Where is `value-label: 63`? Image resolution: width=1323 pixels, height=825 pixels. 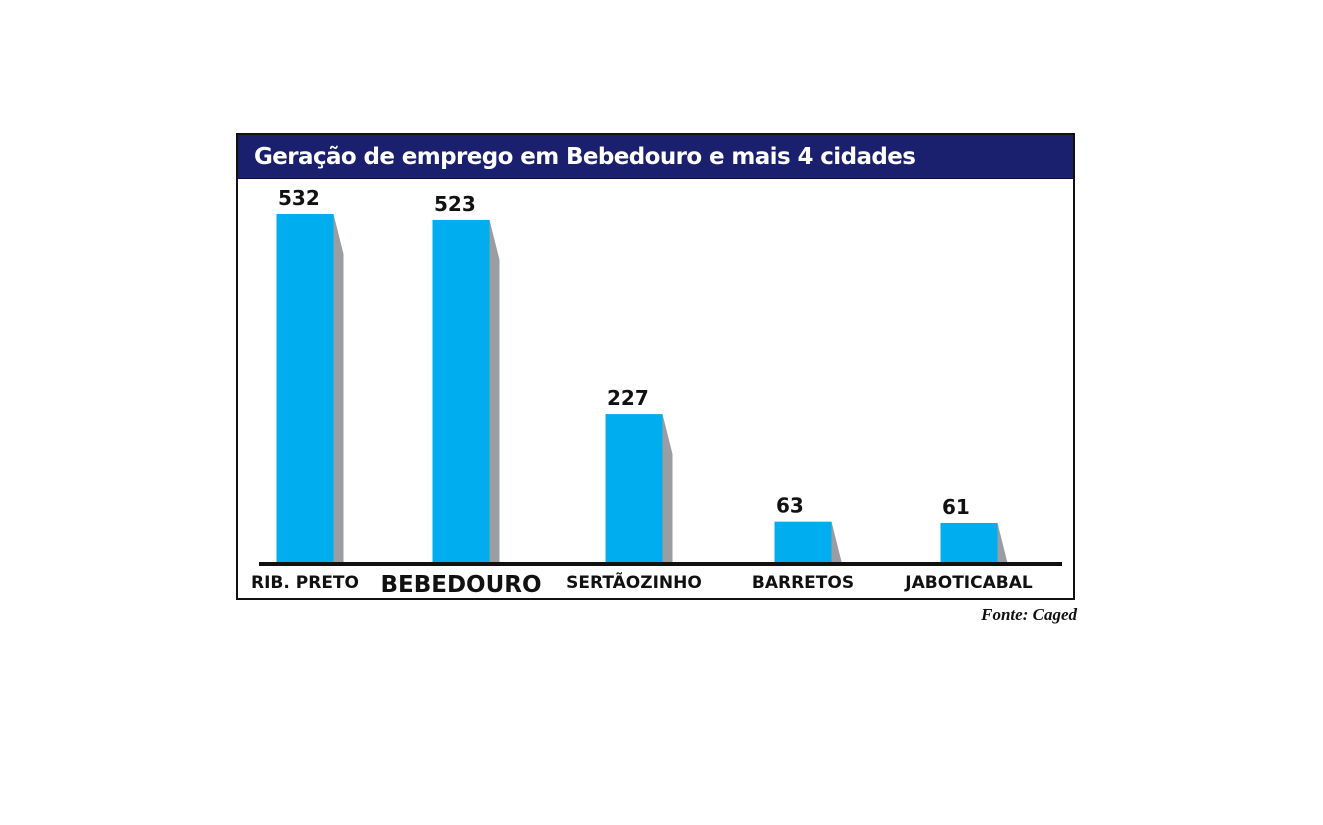 value-label: 63 is located at coordinates (790, 506).